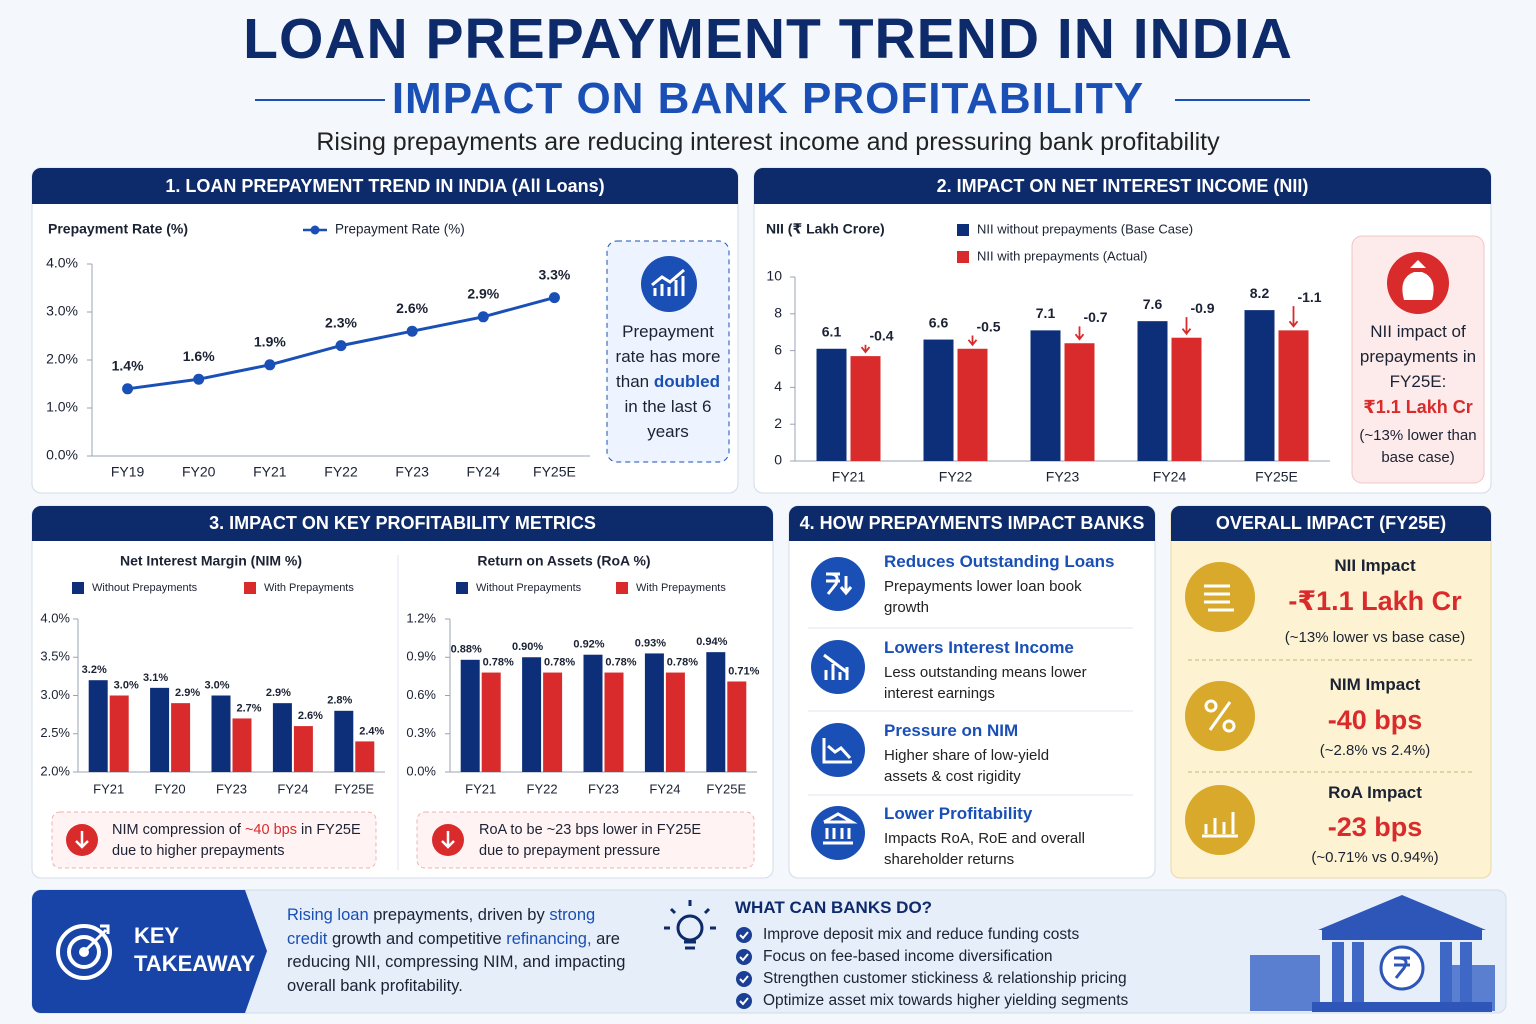  I want to click on takeaway-segment: prepayments, driven by, so click(459, 915).